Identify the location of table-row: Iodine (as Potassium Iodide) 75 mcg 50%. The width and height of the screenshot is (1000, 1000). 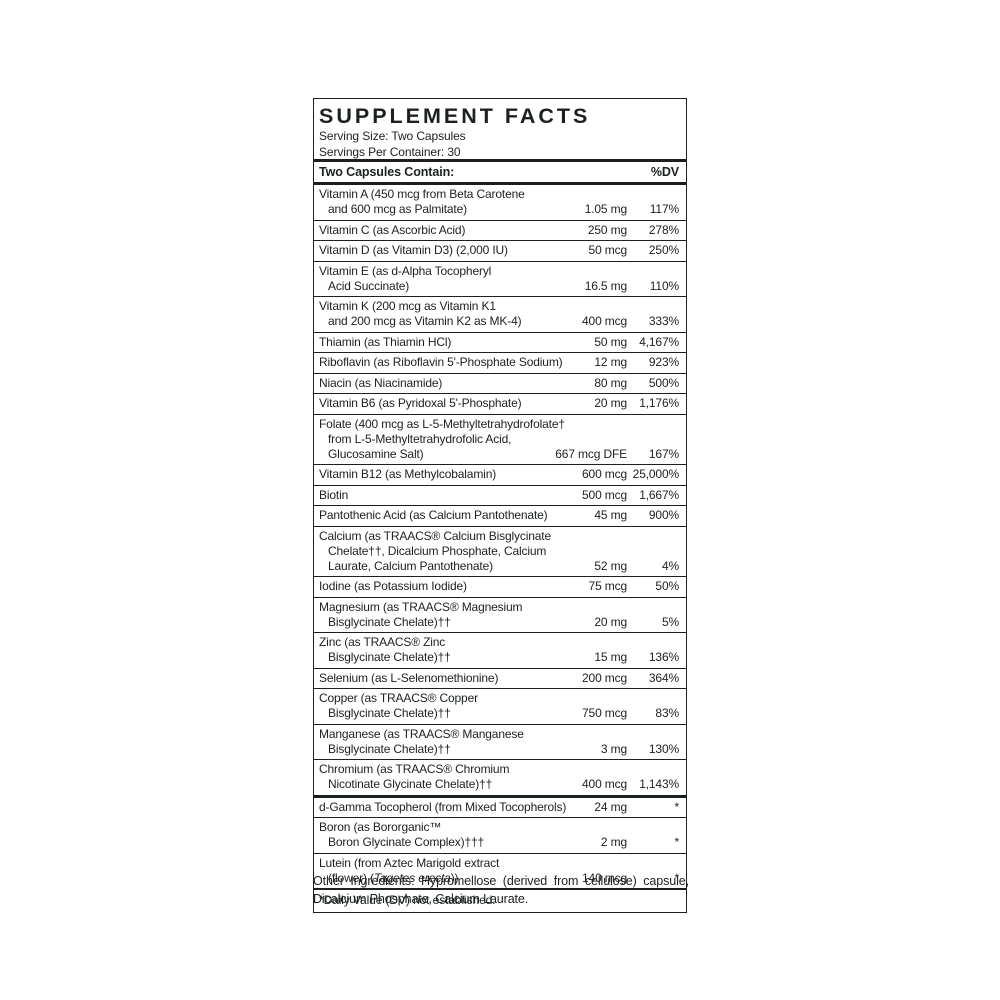
(500, 586).